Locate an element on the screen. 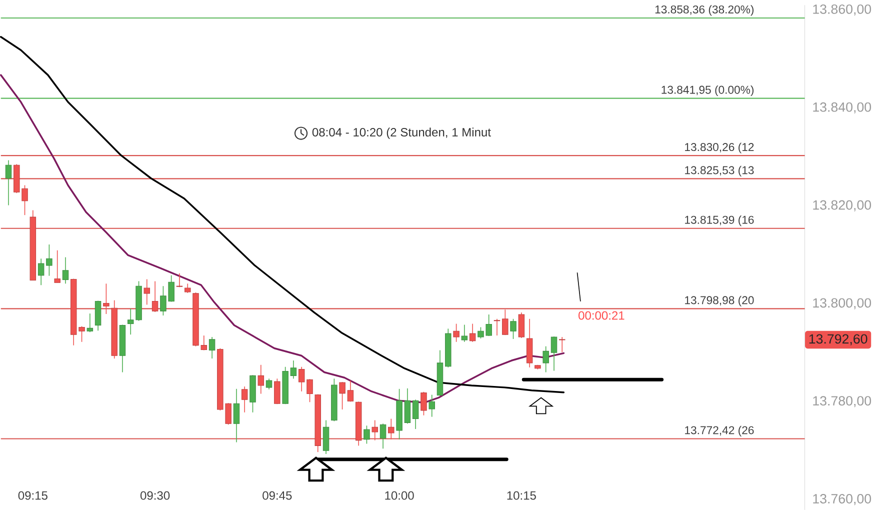 This screenshot has height=510, width=876. ref-line-label: 13.858,36 (38.20%) is located at coordinates (704, 10).